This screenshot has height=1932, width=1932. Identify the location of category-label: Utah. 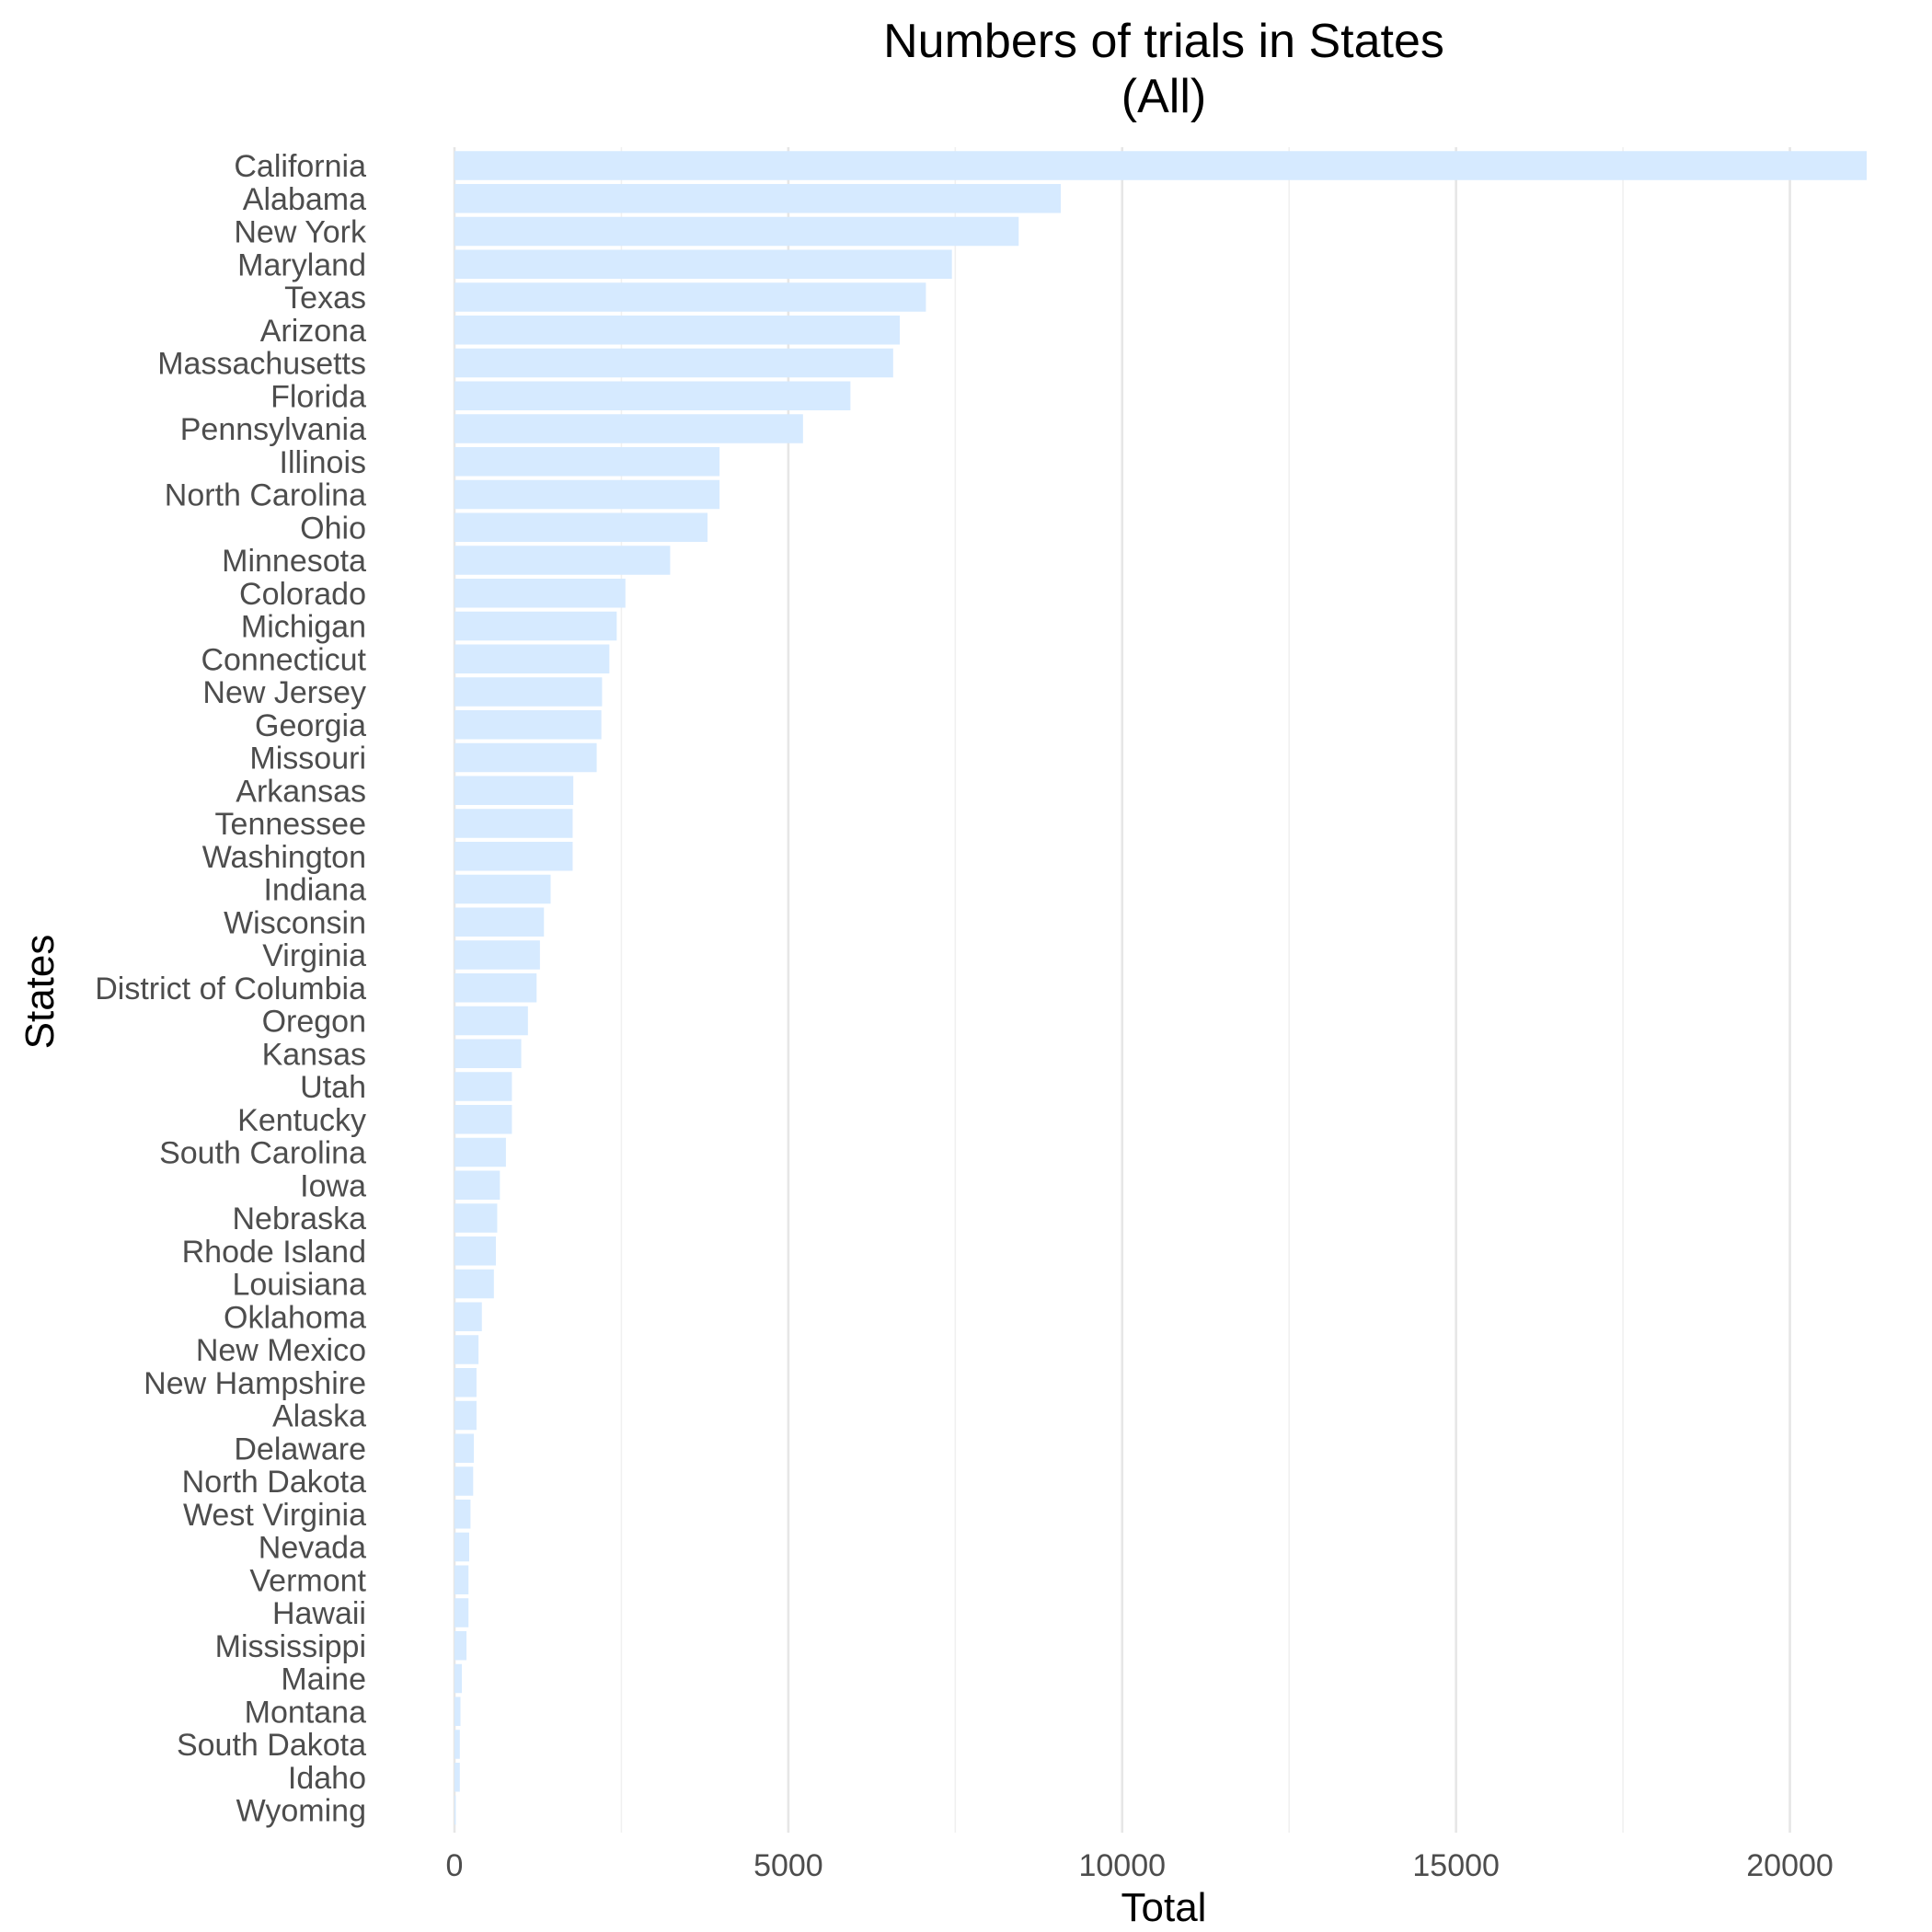
(333, 1087).